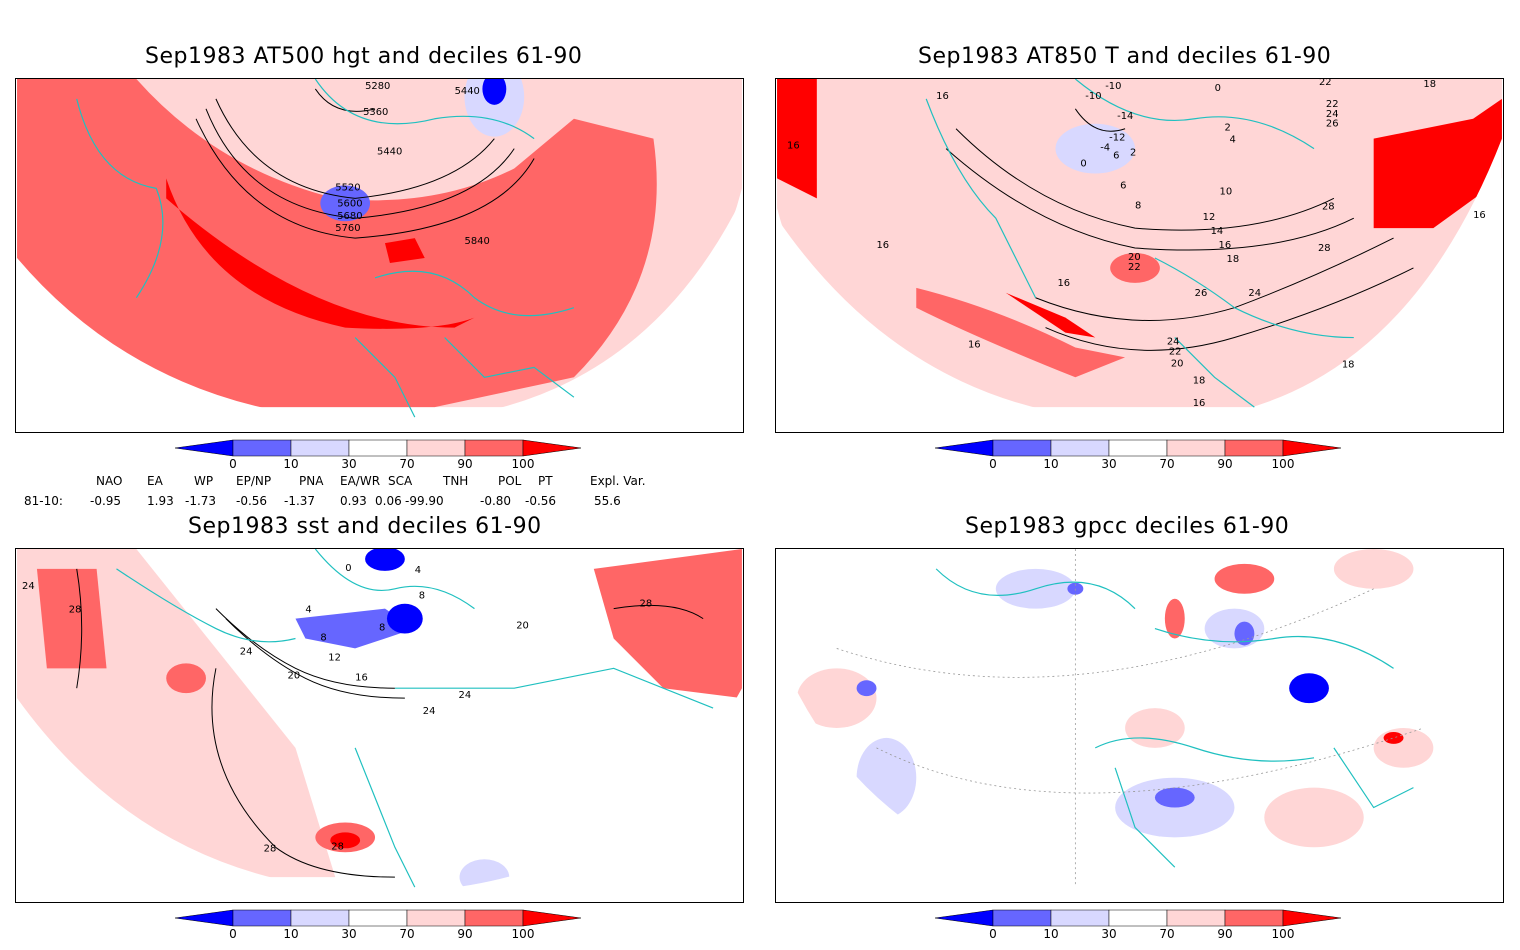 The height and width of the screenshot is (950, 1520). I want to click on contour-label: -14, so click(1125, 116).